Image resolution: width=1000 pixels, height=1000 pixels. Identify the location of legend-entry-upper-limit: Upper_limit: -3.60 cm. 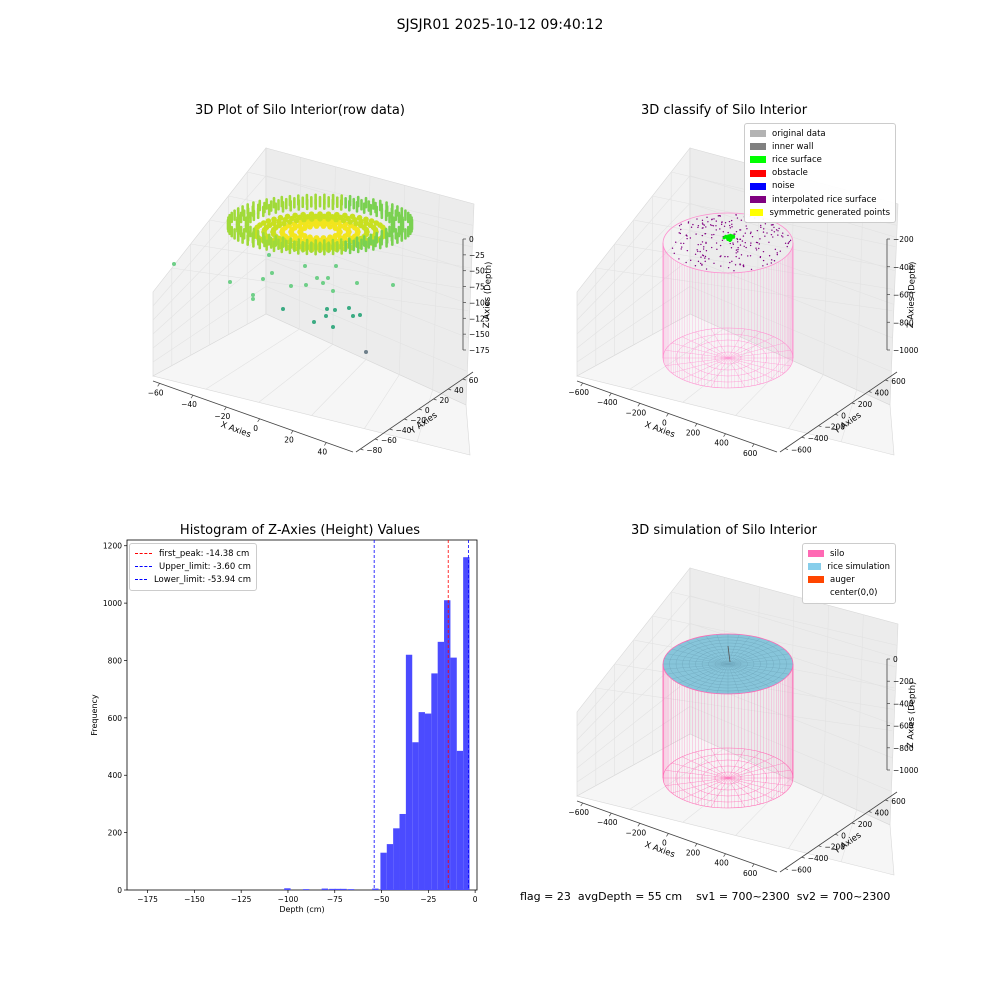
(193, 566).